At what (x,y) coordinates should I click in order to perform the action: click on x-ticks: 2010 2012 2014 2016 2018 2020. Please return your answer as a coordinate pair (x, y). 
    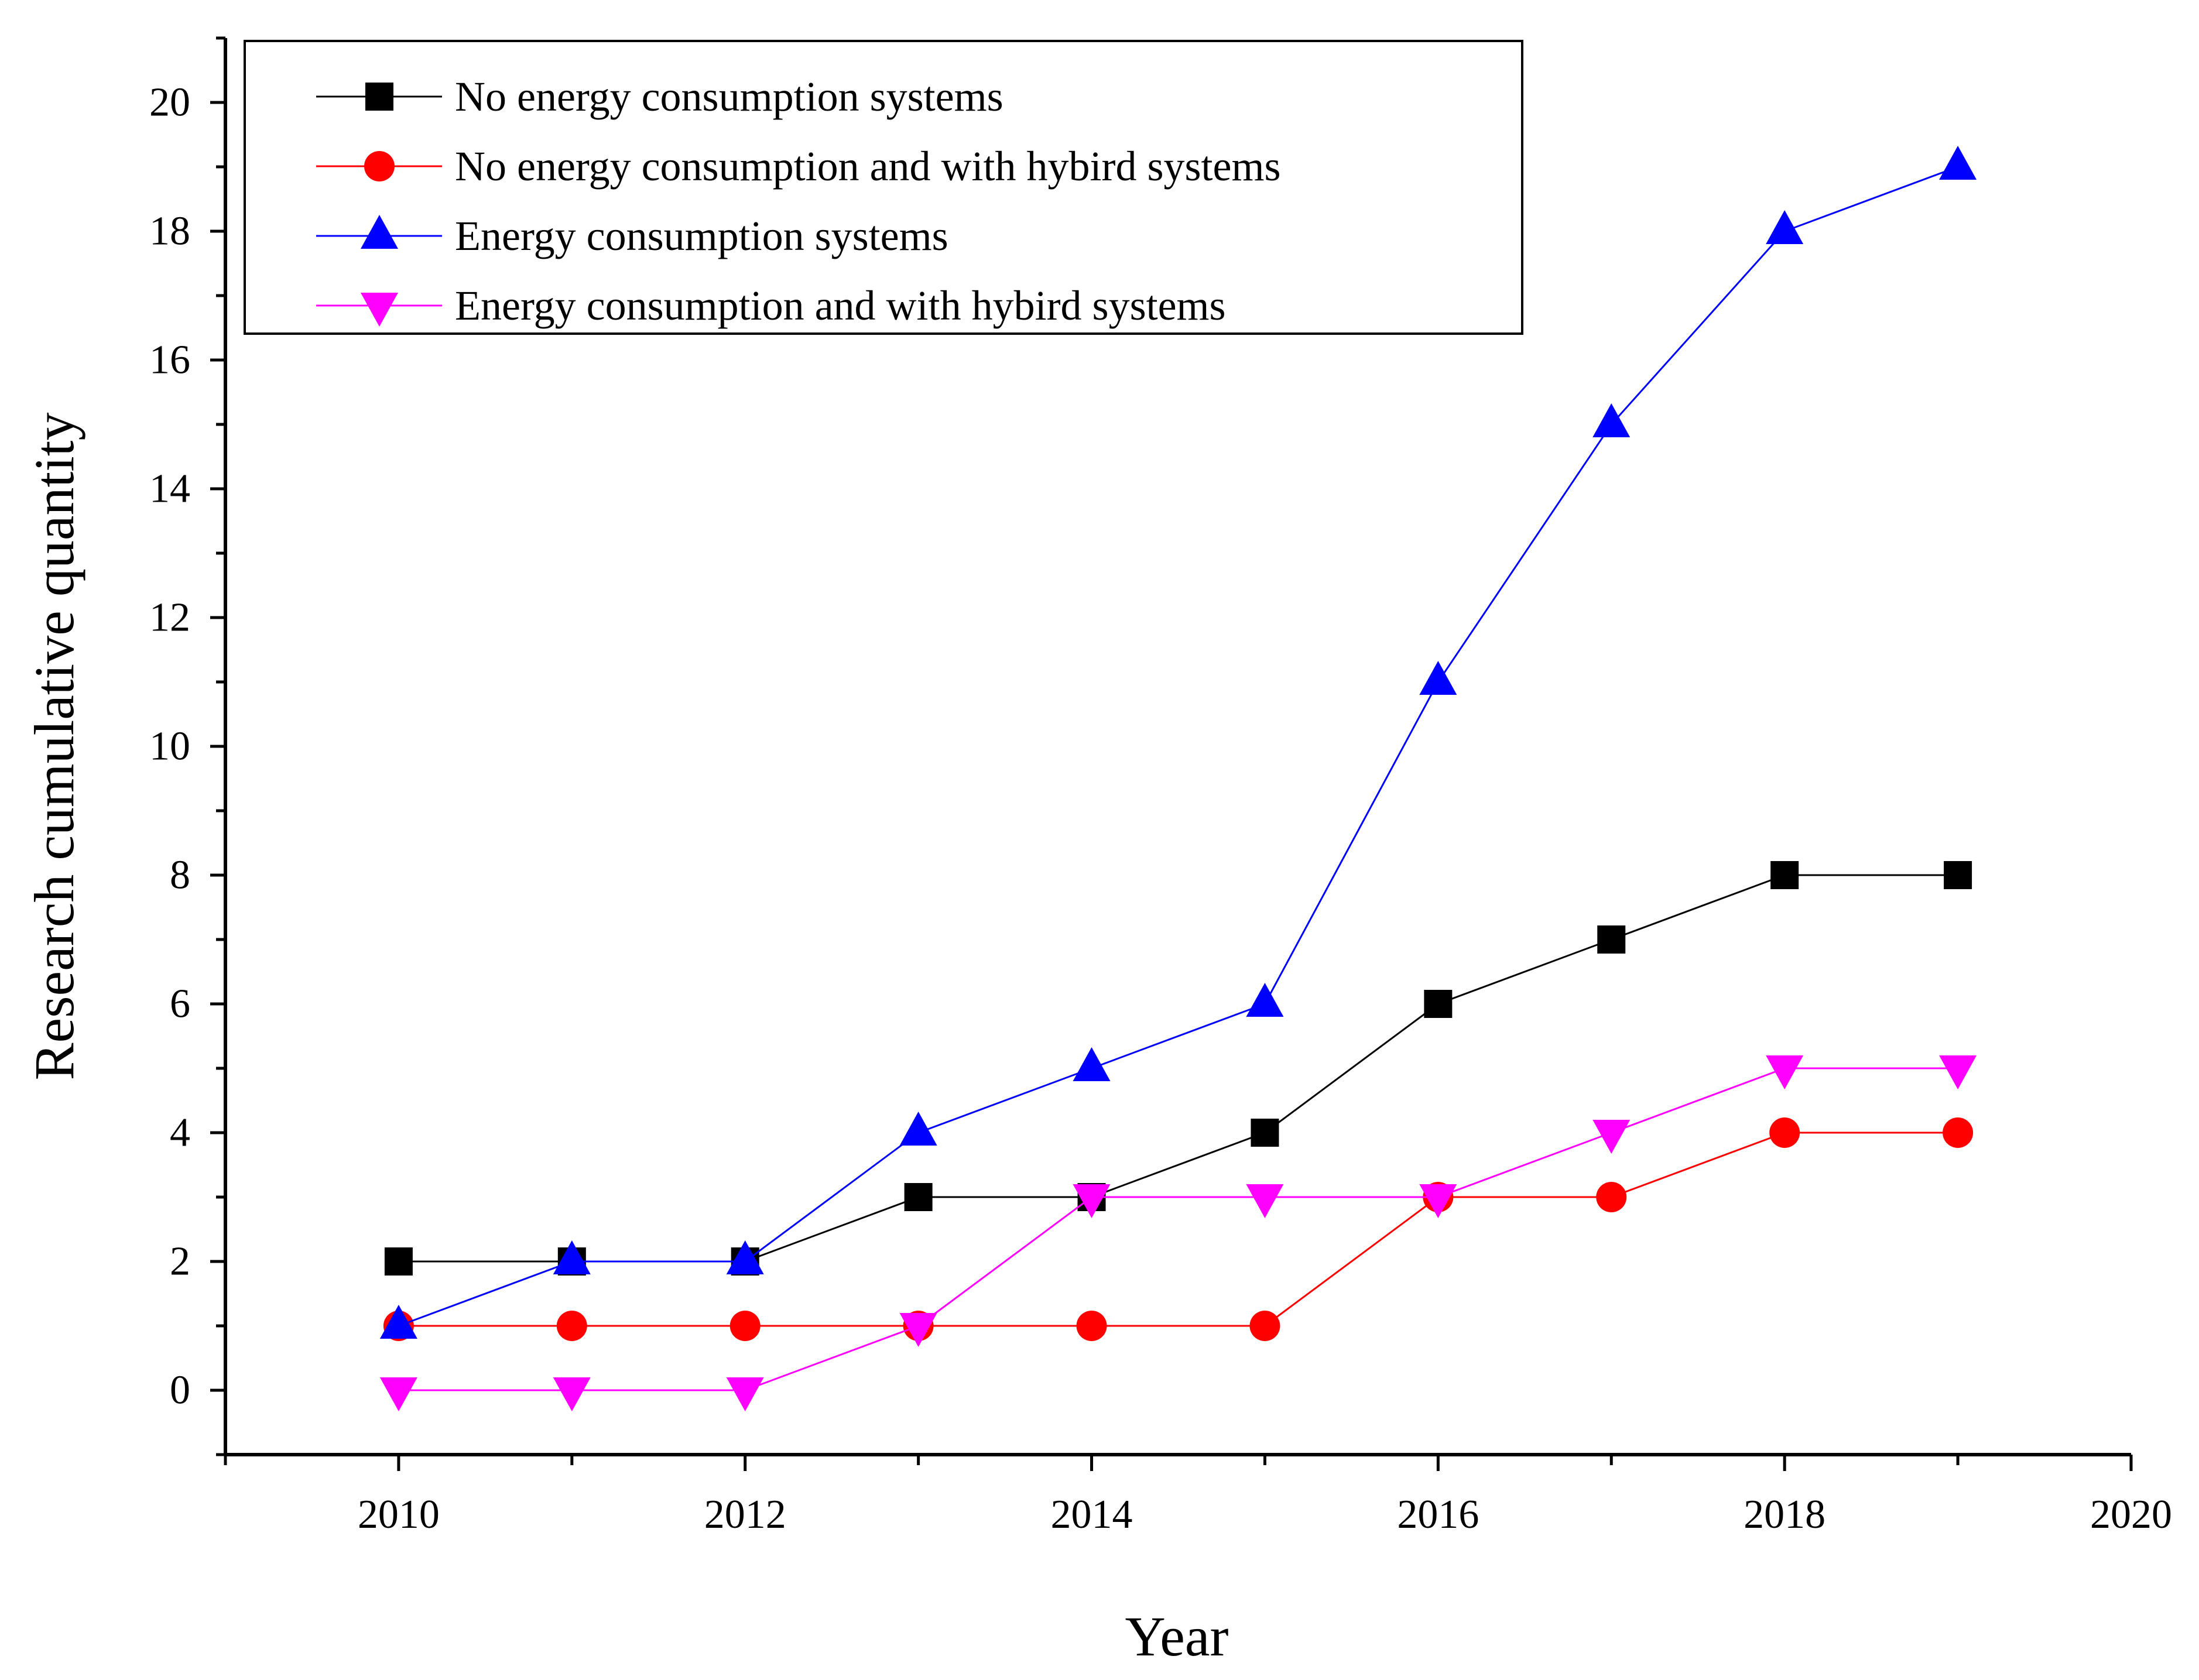
    Looking at the image, I should click on (1198, 1496).